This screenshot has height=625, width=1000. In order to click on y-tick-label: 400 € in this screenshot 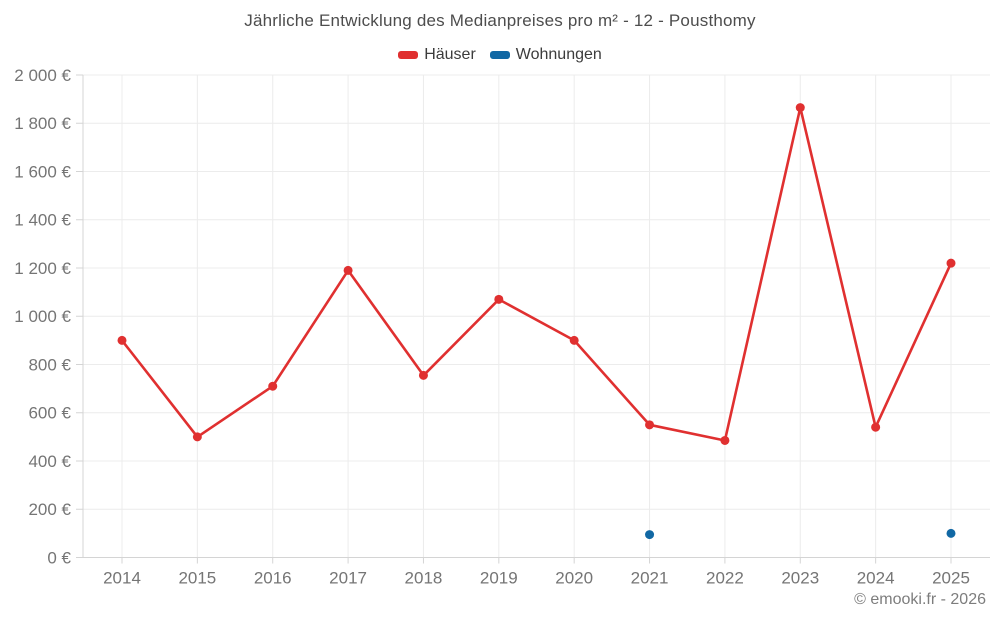, I will do `click(49, 461)`.